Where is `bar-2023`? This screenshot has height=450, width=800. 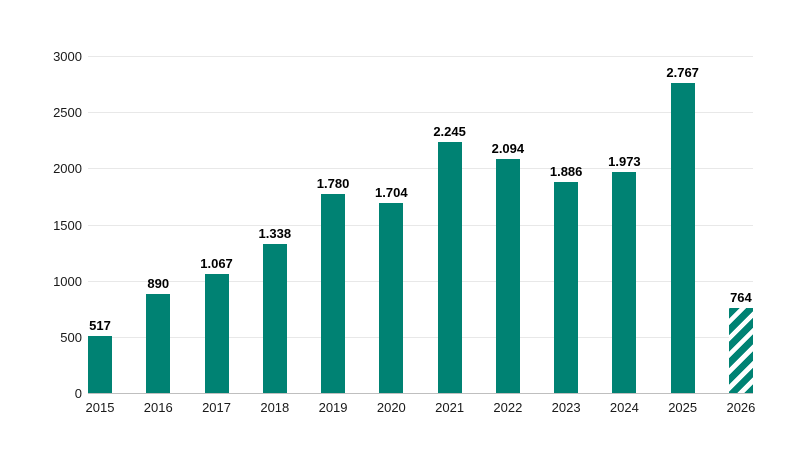
bar-2023 is located at coordinates (566, 288).